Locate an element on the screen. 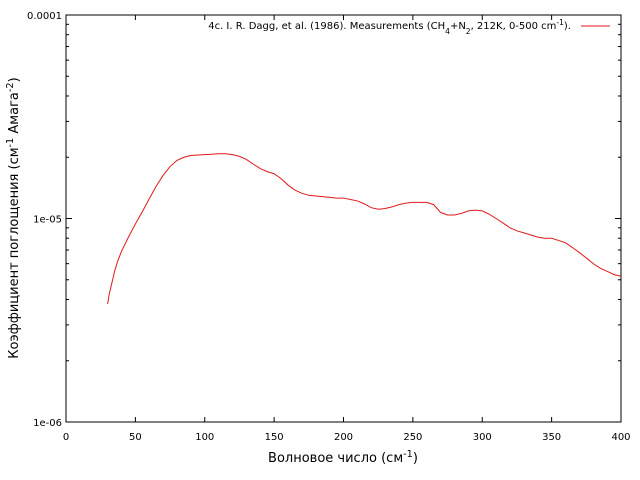 The height and width of the screenshot is (480, 640). x-tick-label: 0 is located at coordinates (66, 437).